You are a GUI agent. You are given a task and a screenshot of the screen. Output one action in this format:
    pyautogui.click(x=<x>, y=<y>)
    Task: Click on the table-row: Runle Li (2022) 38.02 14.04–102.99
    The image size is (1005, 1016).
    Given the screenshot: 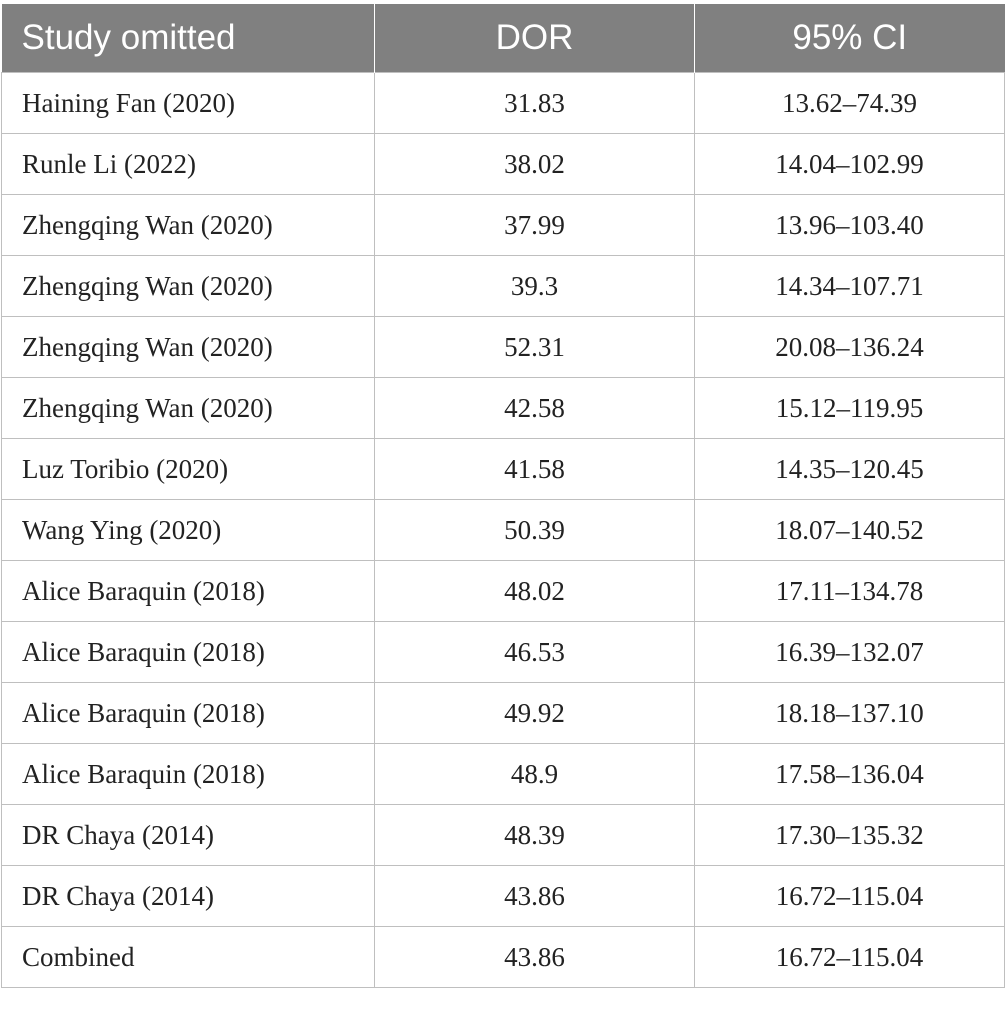 What is the action you would take?
    pyautogui.click(x=503, y=164)
    